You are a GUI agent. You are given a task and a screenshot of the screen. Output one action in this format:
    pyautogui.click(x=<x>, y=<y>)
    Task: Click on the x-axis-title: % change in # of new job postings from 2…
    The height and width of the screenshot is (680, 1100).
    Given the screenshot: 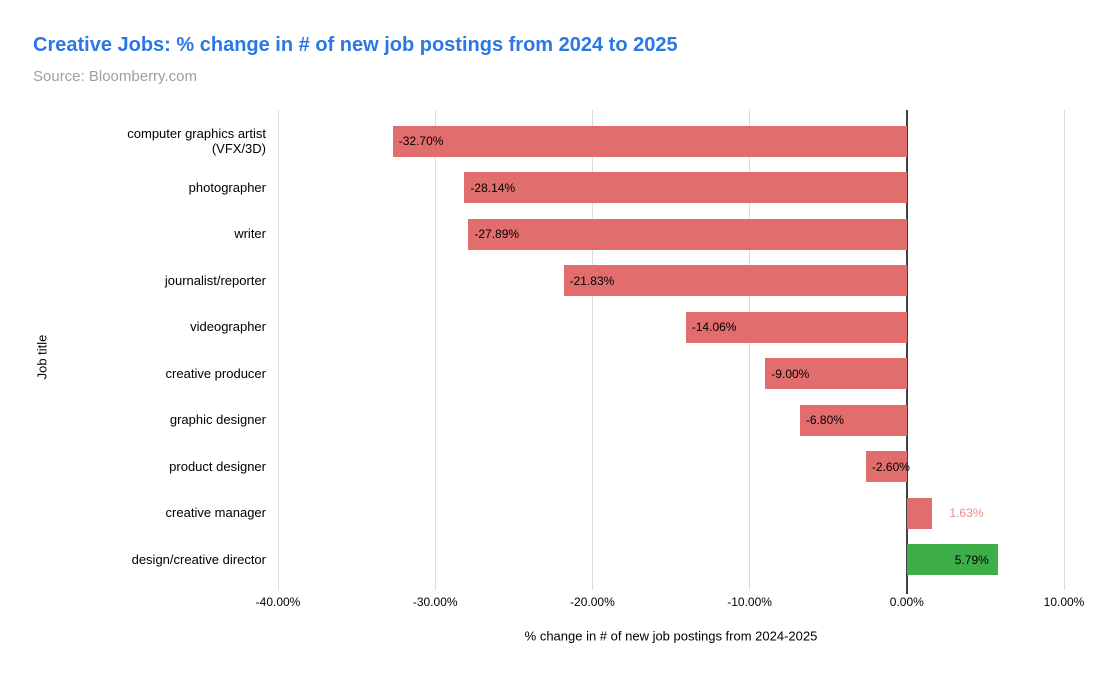 What is the action you would take?
    pyautogui.click(x=671, y=636)
    